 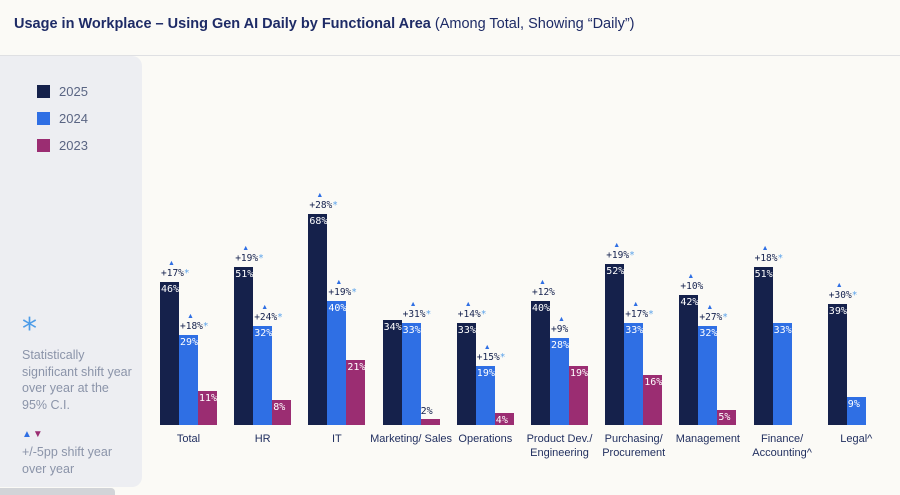 What do you see at coordinates (207, 407) in the screenshot?
I see `bar-2023: 11%` at bounding box center [207, 407].